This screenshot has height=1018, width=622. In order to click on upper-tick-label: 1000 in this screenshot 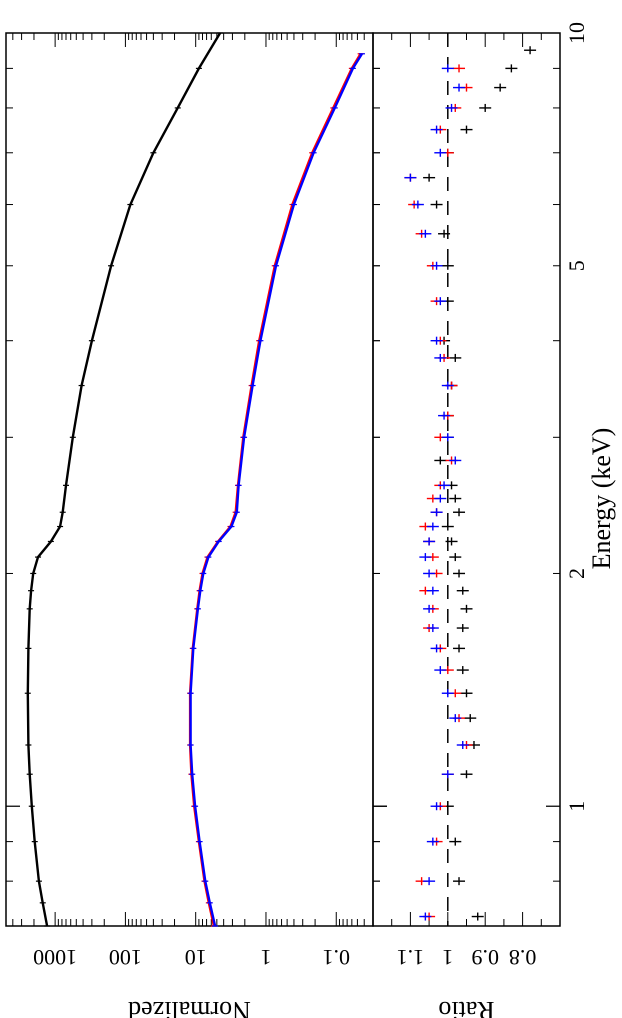, I will do `click(55, 957)`.